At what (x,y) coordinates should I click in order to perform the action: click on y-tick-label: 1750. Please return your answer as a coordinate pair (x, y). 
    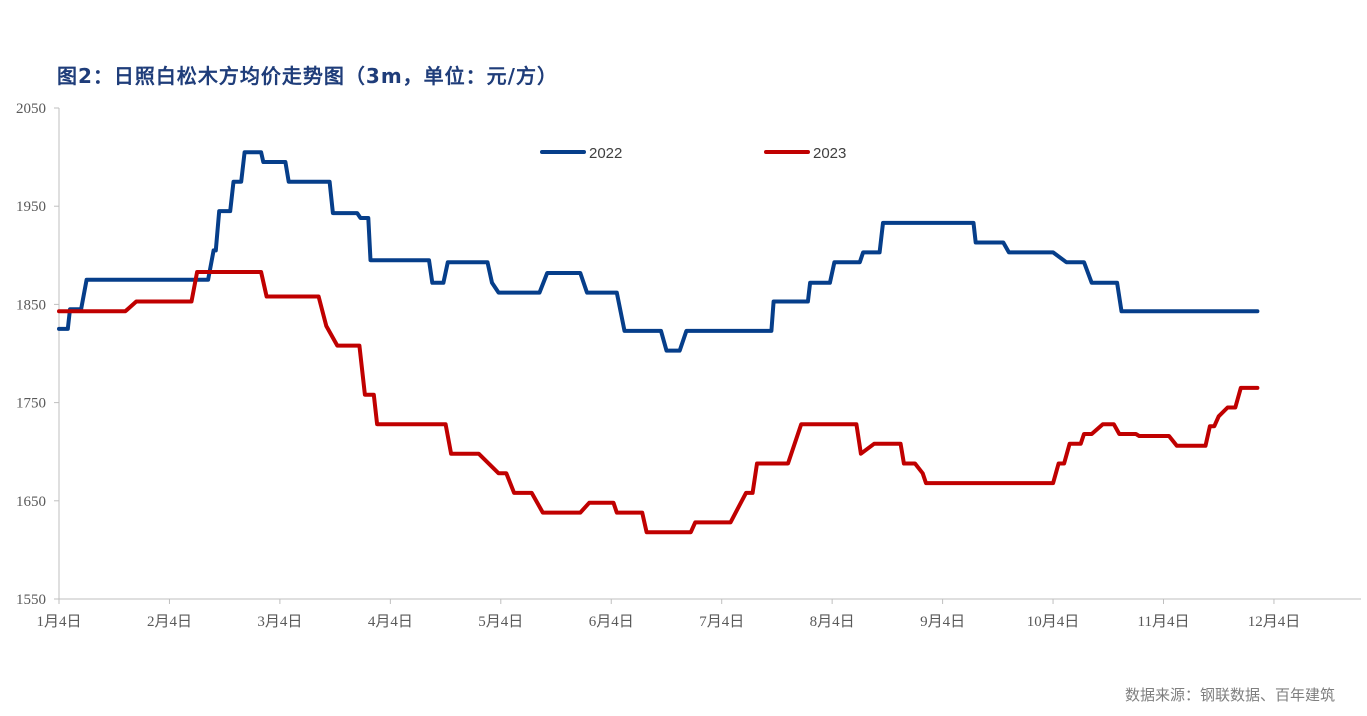
    Looking at the image, I should click on (31, 404).